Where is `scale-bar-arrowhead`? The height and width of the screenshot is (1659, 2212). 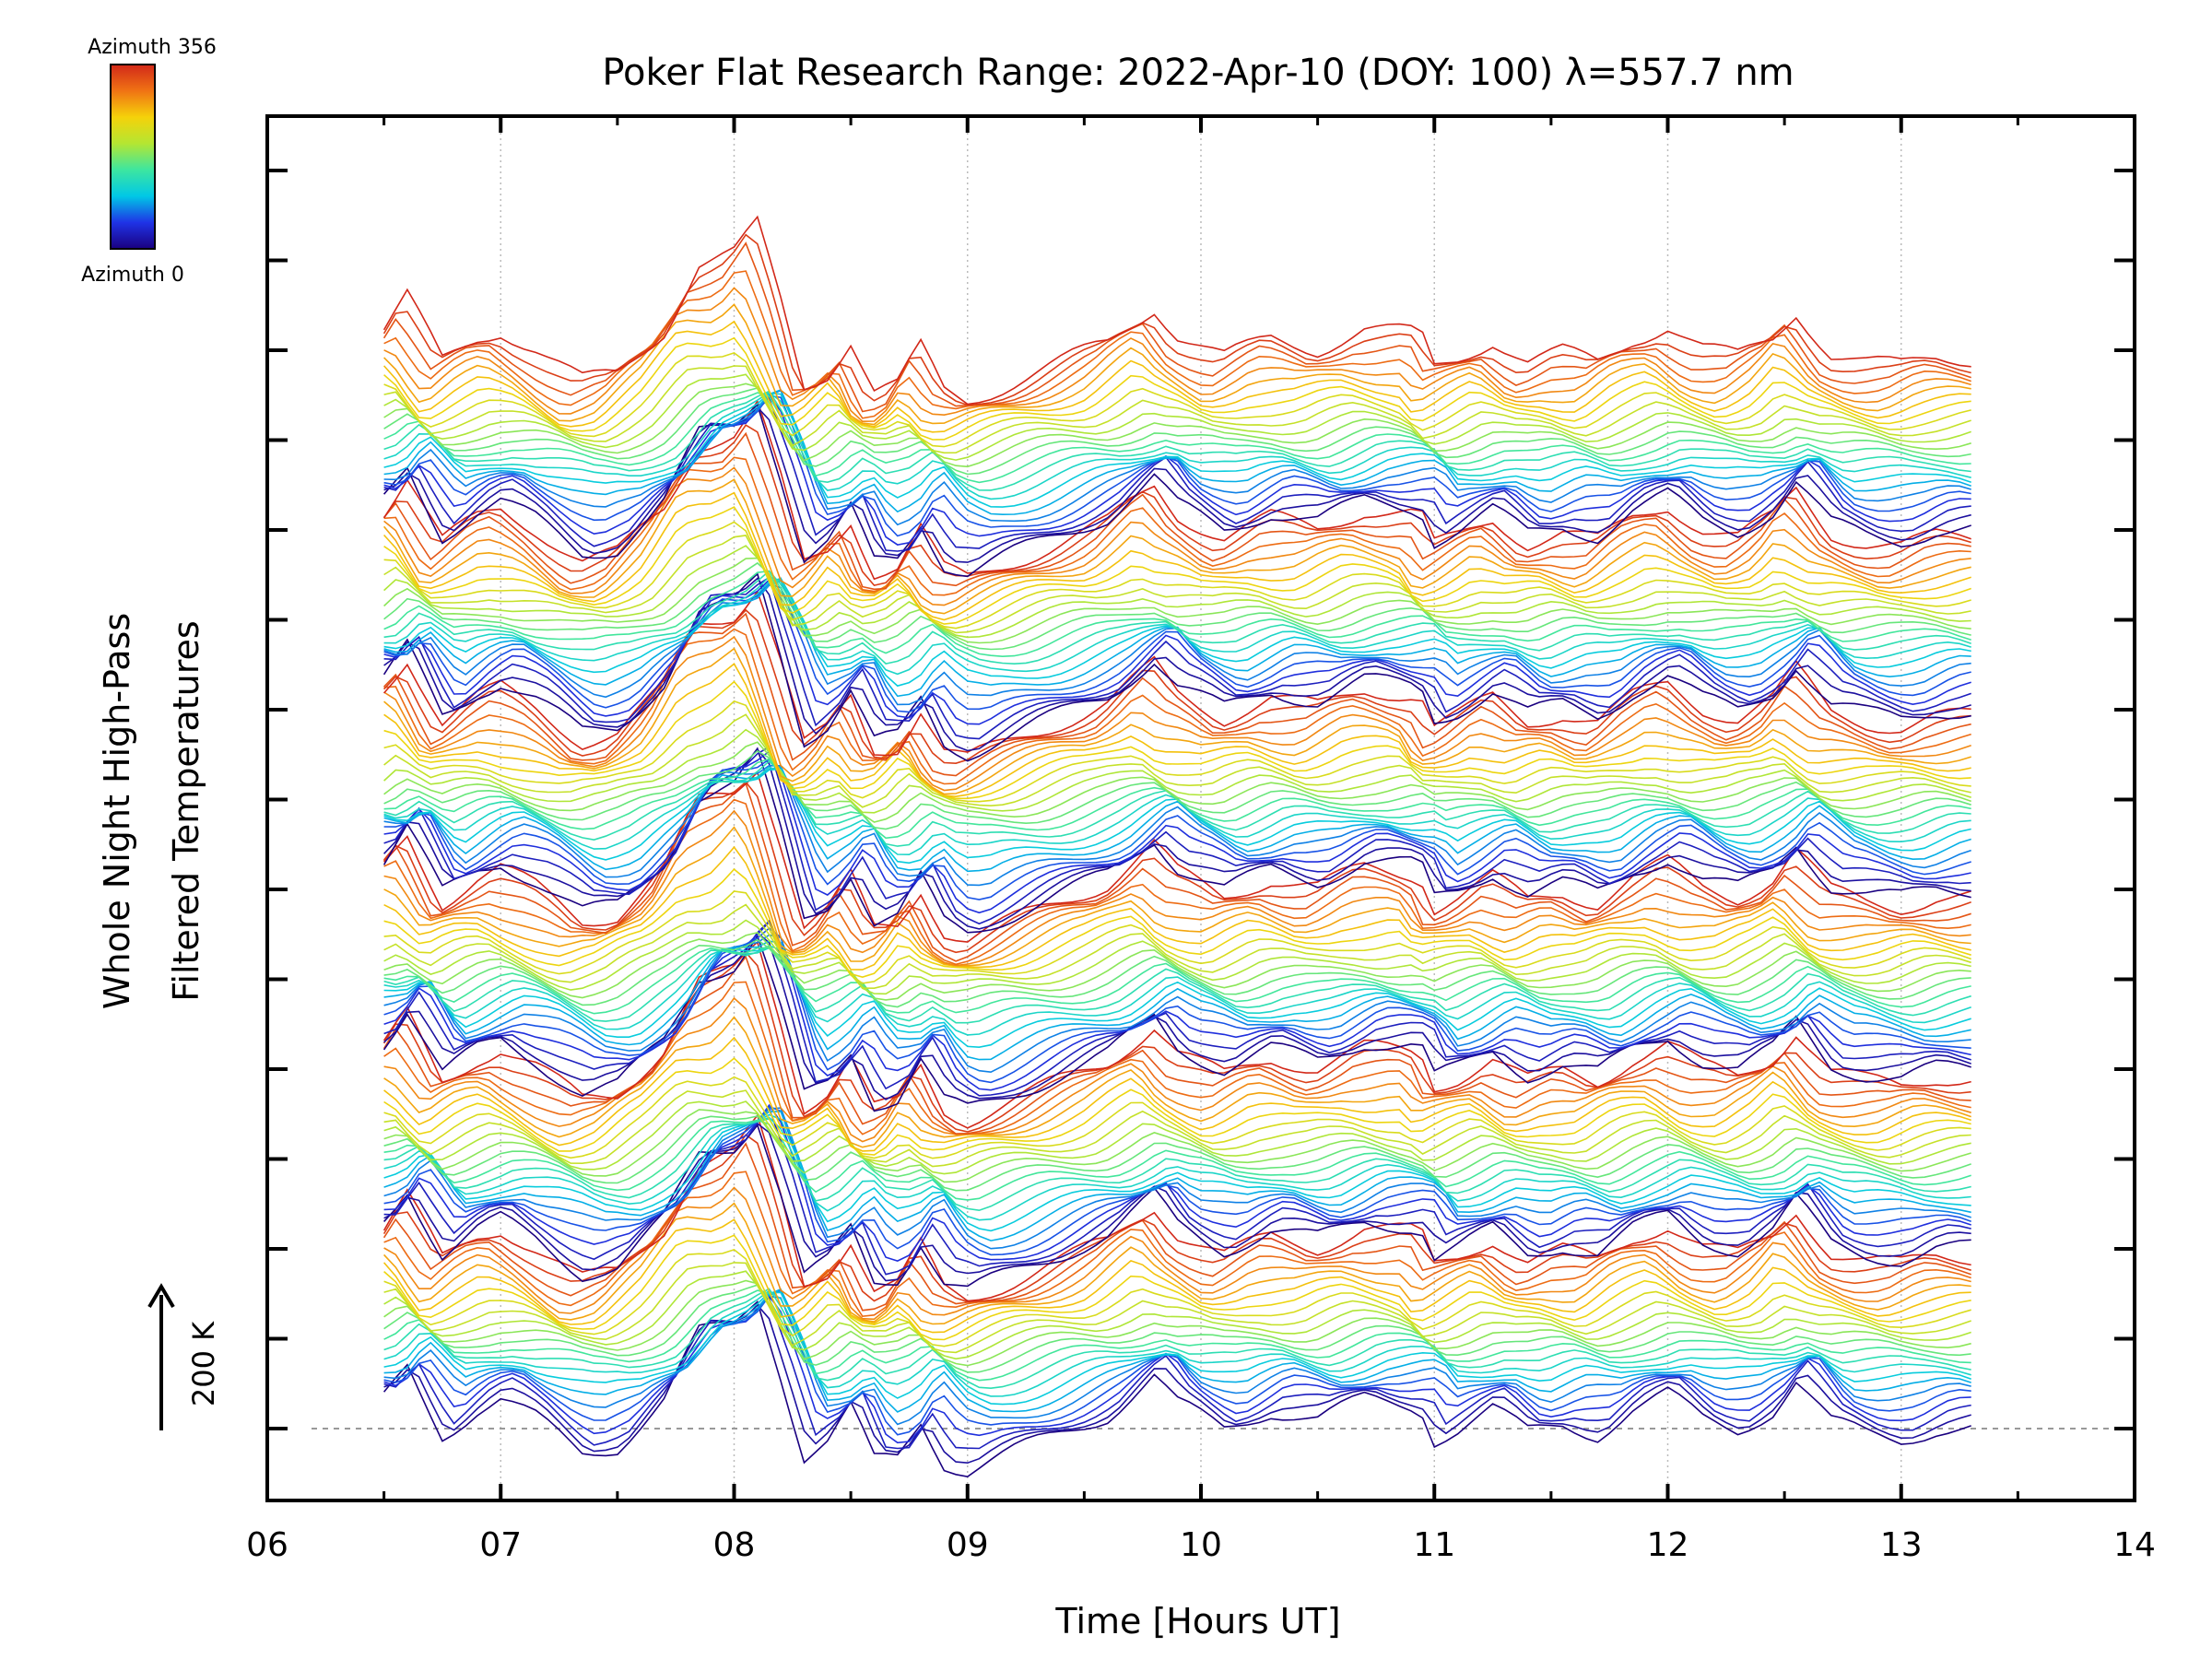 scale-bar-arrowhead is located at coordinates (161, 1296).